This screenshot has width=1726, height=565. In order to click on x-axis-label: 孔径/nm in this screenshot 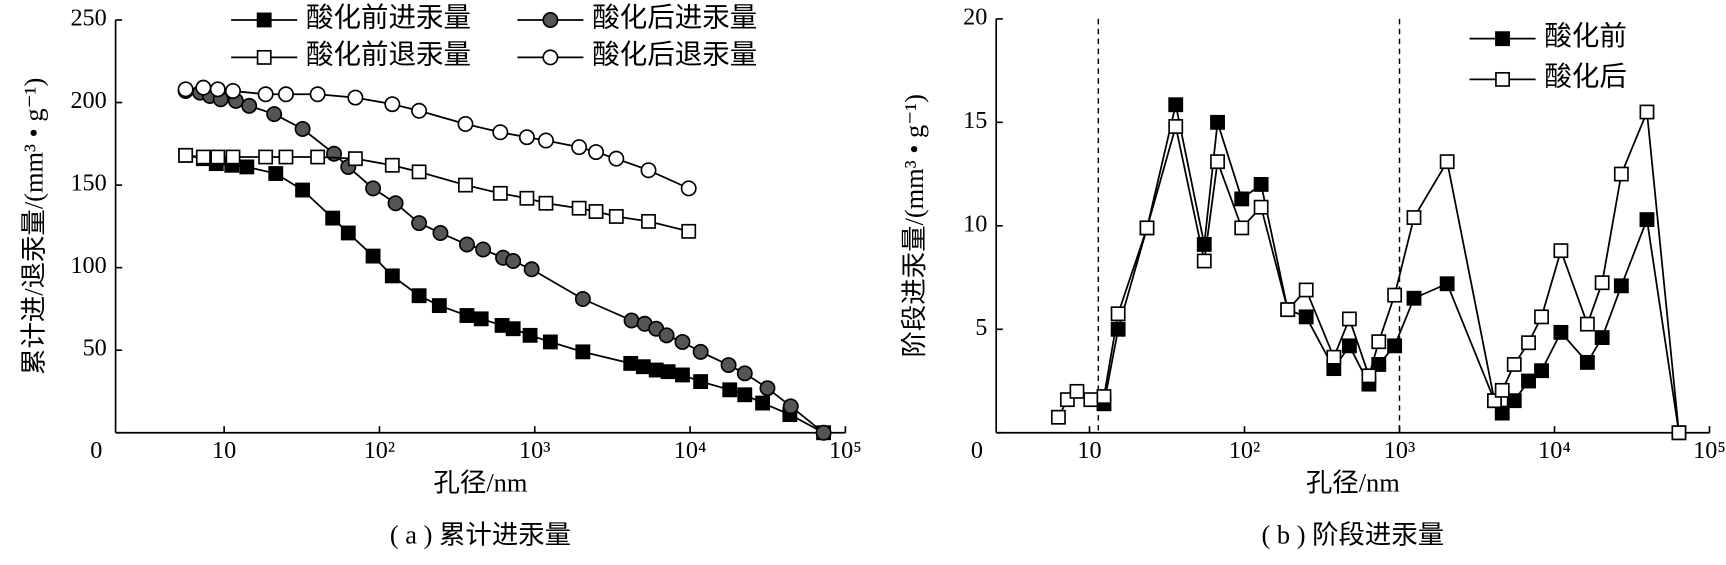, I will do `click(1353, 483)`.